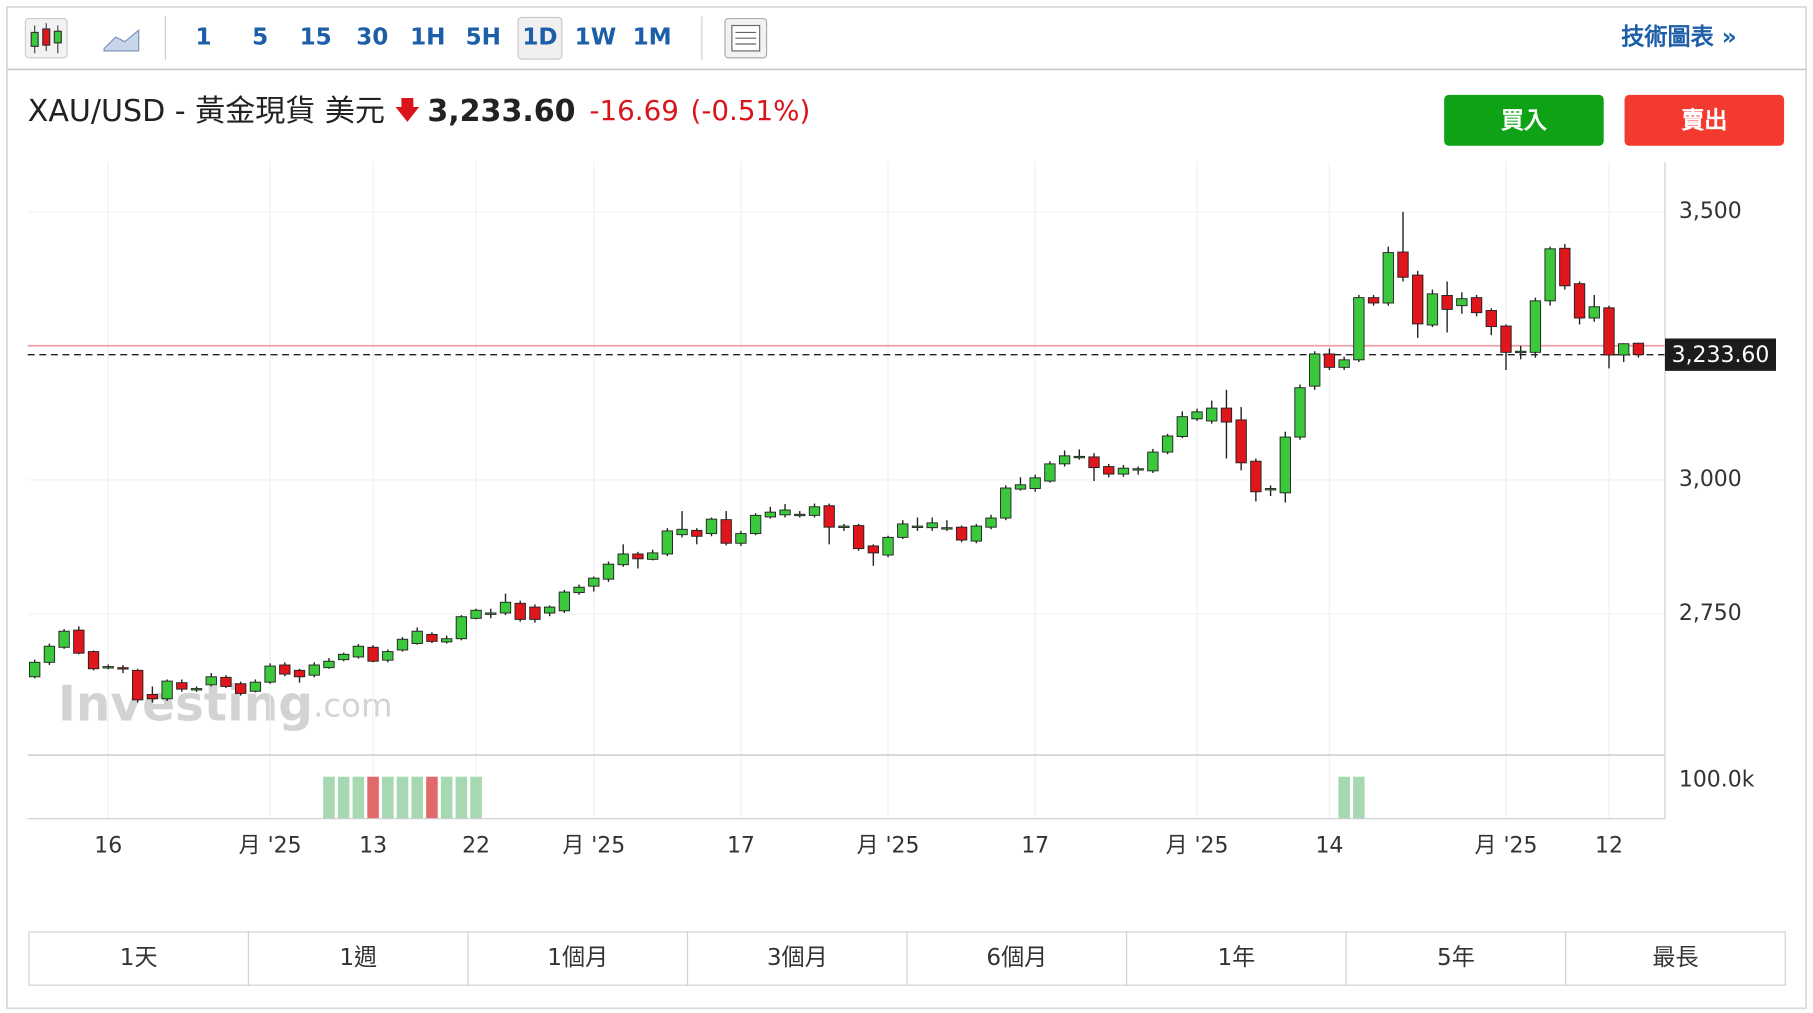 The height and width of the screenshot is (1013, 1813). I want to click on icon-area, so click(121, 40).